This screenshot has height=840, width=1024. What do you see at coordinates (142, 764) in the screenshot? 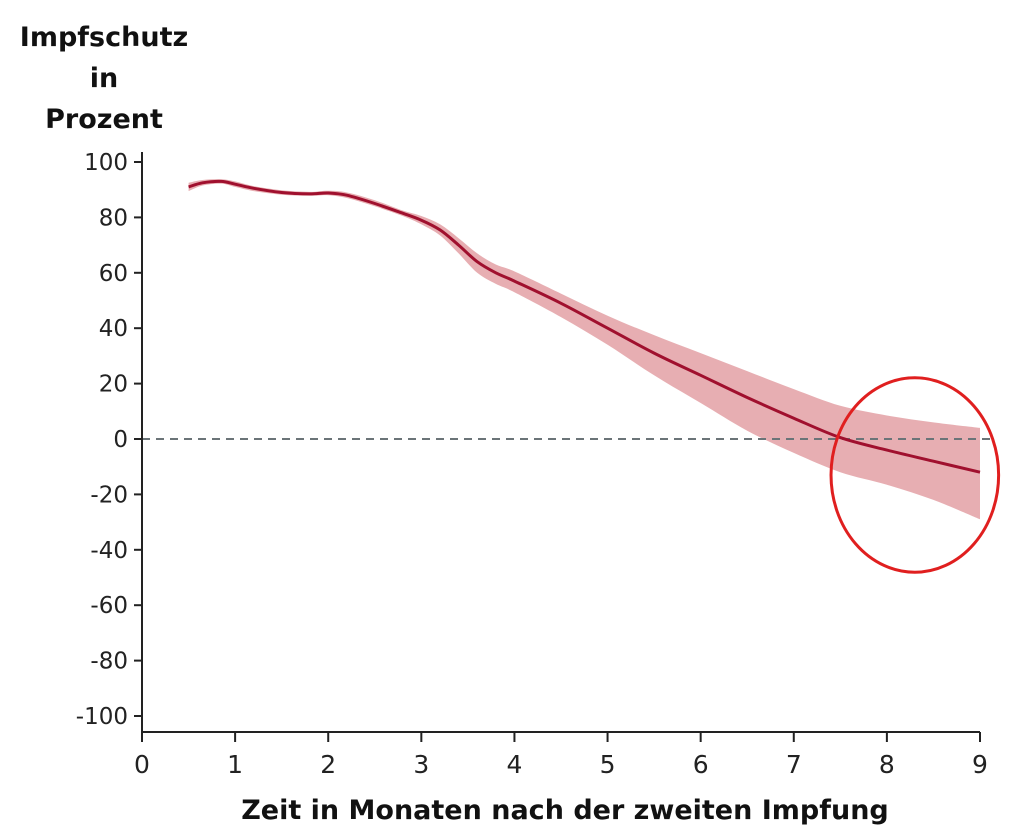
I see `x-tick-label: 0` at bounding box center [142, 764].